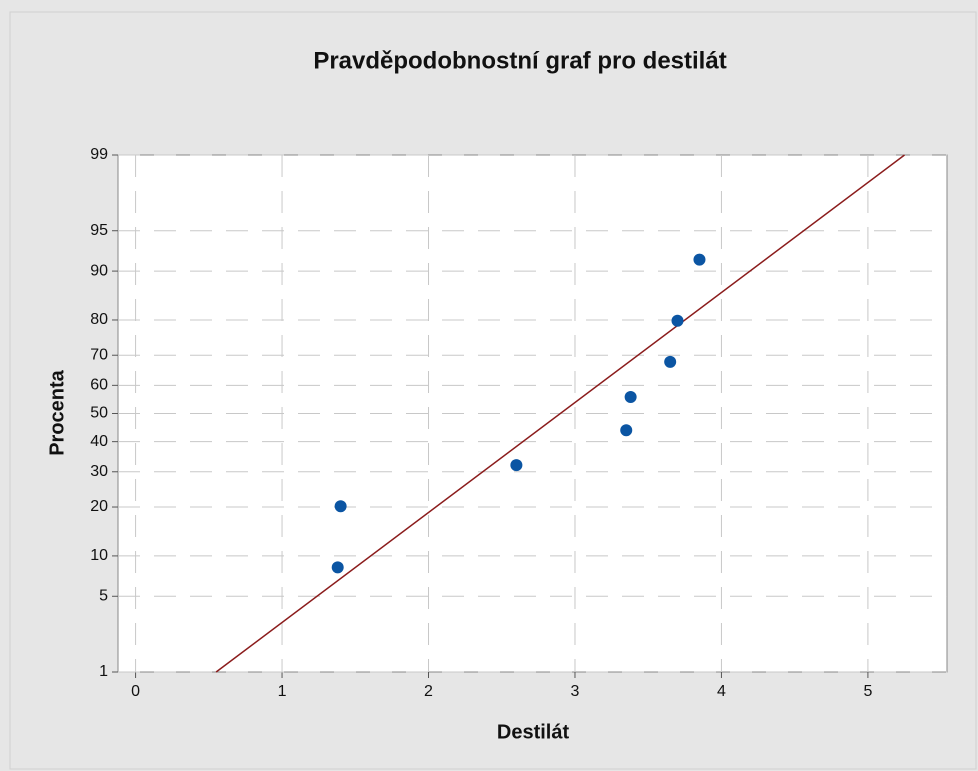 This screenshot has width=978, height=771. I want to click on x-tick-label: 2, so click(428, 691).